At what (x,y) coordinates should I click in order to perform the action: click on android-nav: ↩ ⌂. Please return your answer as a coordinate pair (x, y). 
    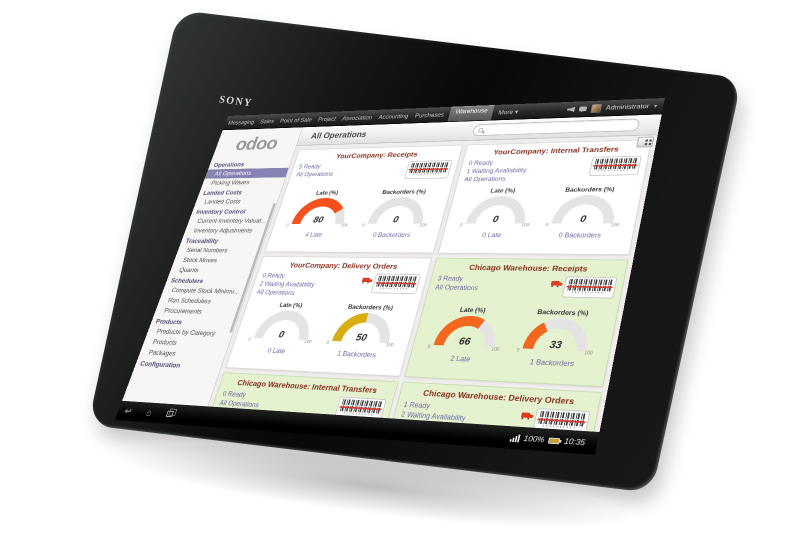
    Looking at the image, I should click on (146, 412).